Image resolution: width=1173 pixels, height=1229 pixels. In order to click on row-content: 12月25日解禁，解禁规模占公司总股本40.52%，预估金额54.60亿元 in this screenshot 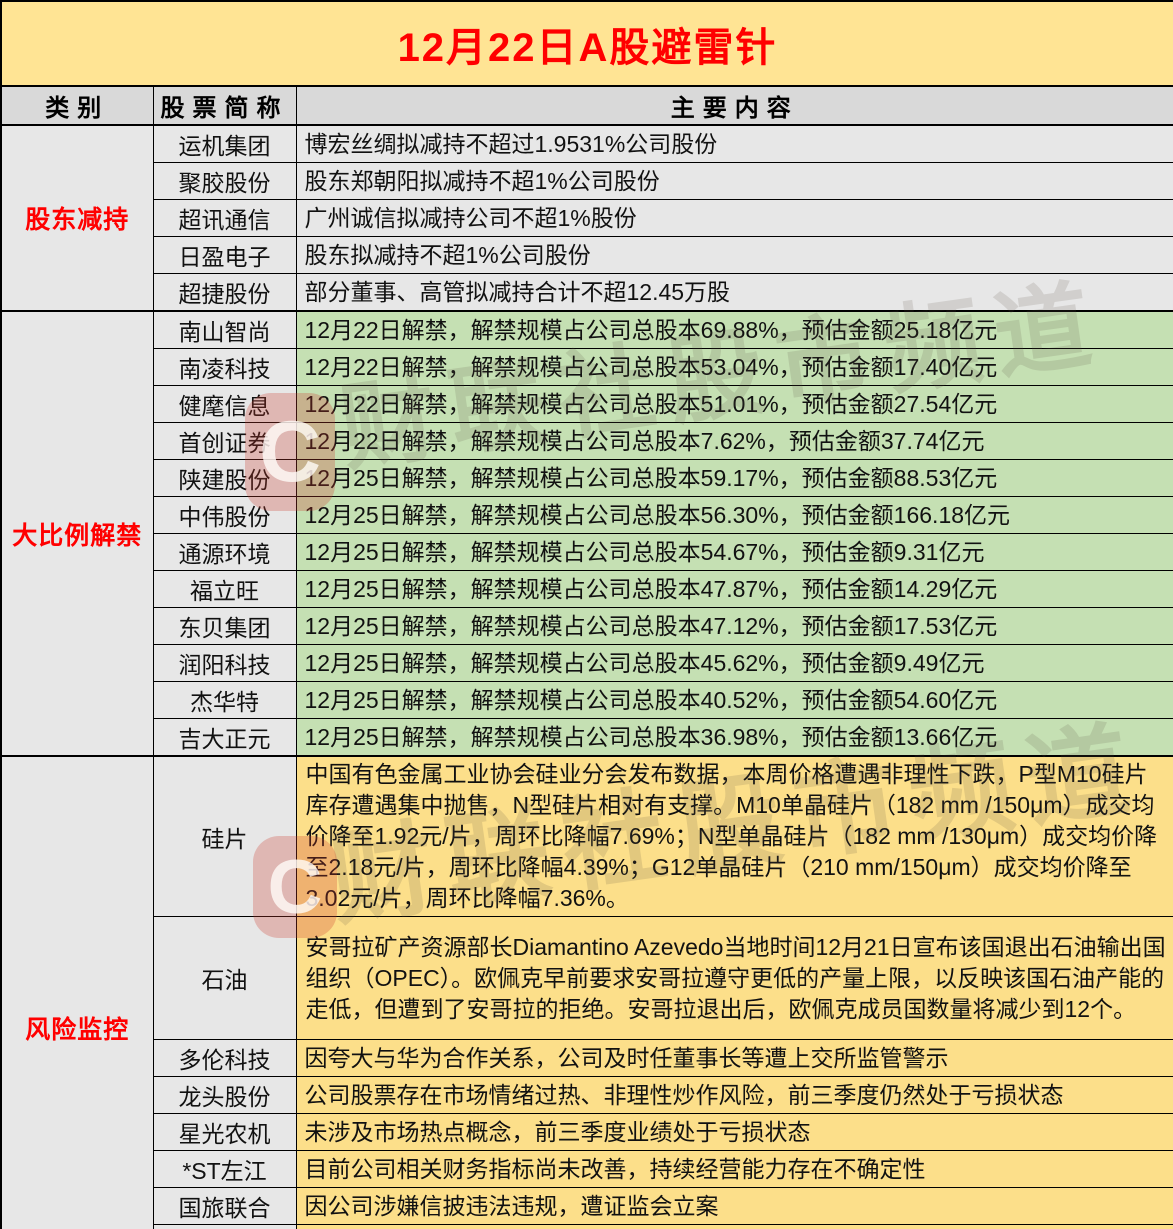, I will do `click(734, 700)`.